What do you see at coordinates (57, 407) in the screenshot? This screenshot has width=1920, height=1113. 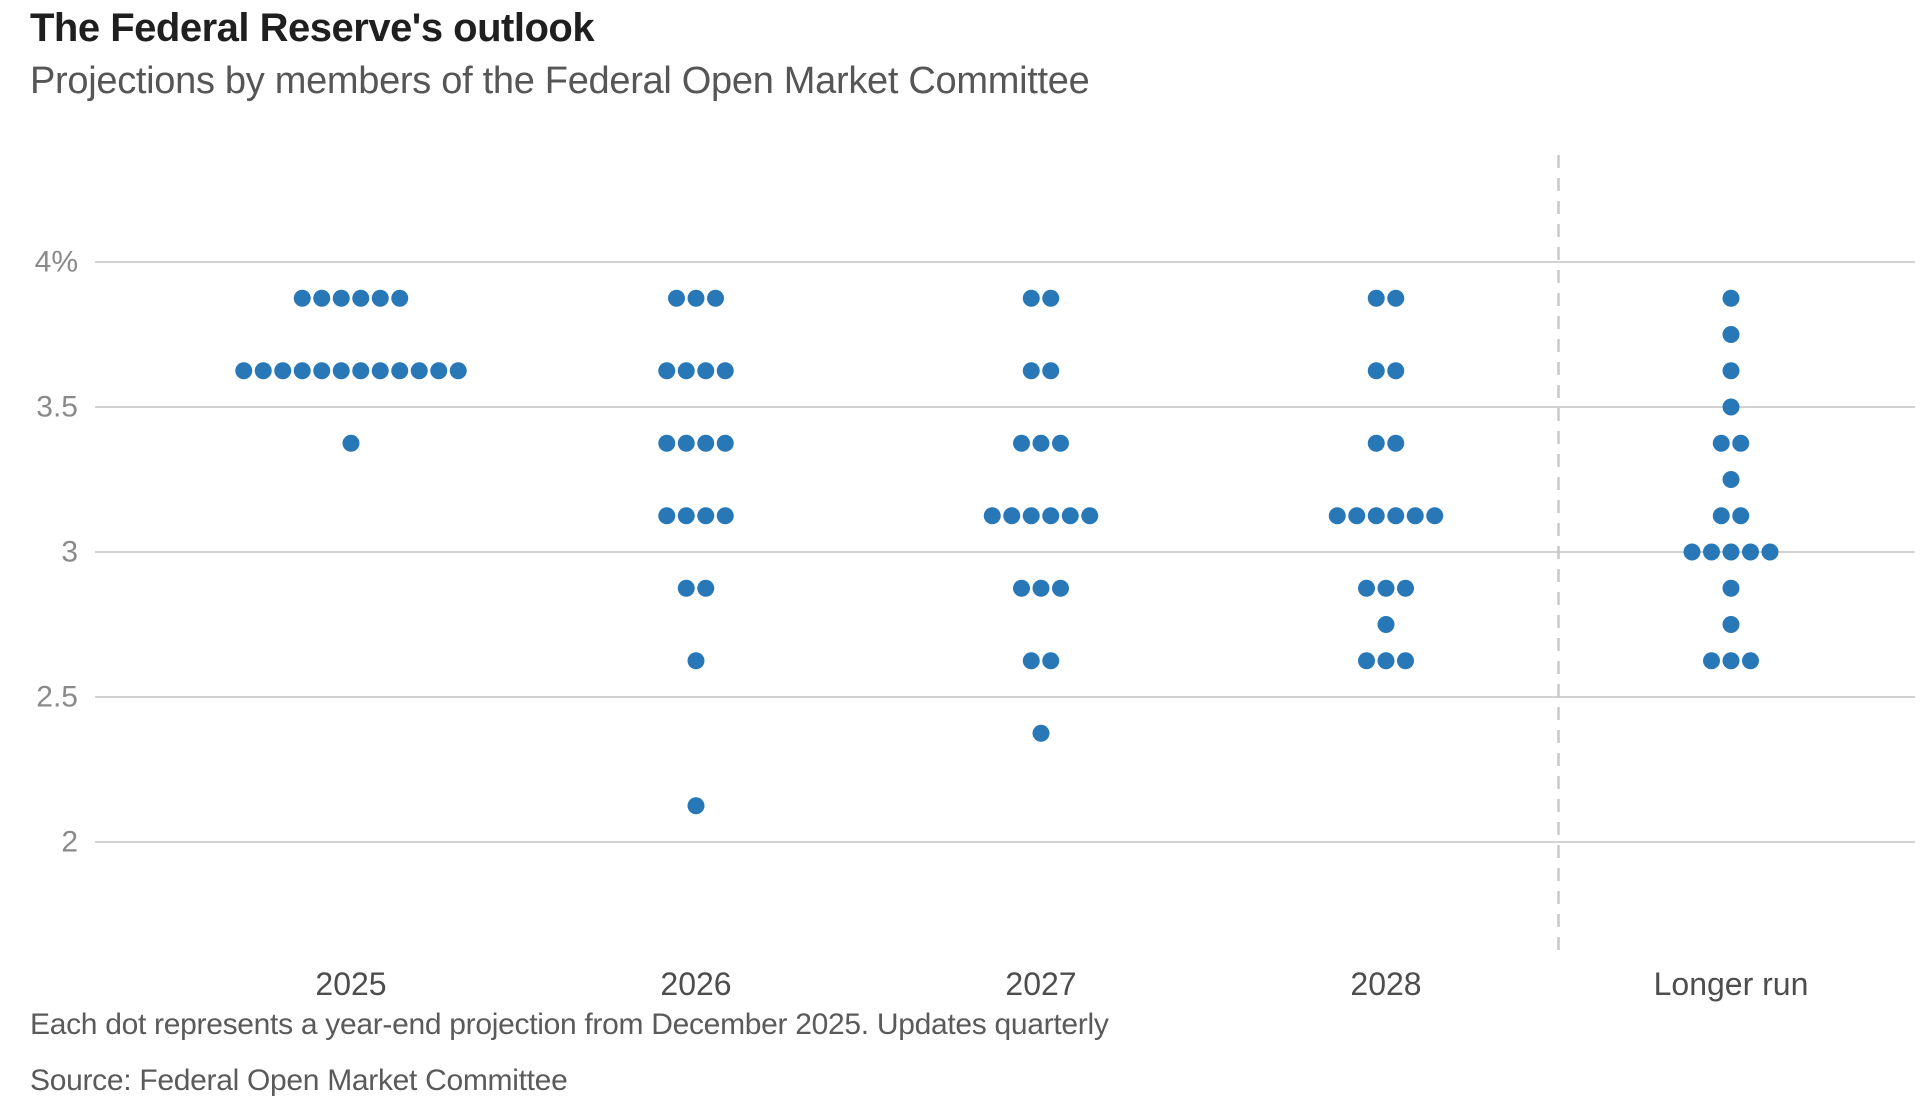 I see `y-axis-label: 3.5` at bounding box center [57, 407].